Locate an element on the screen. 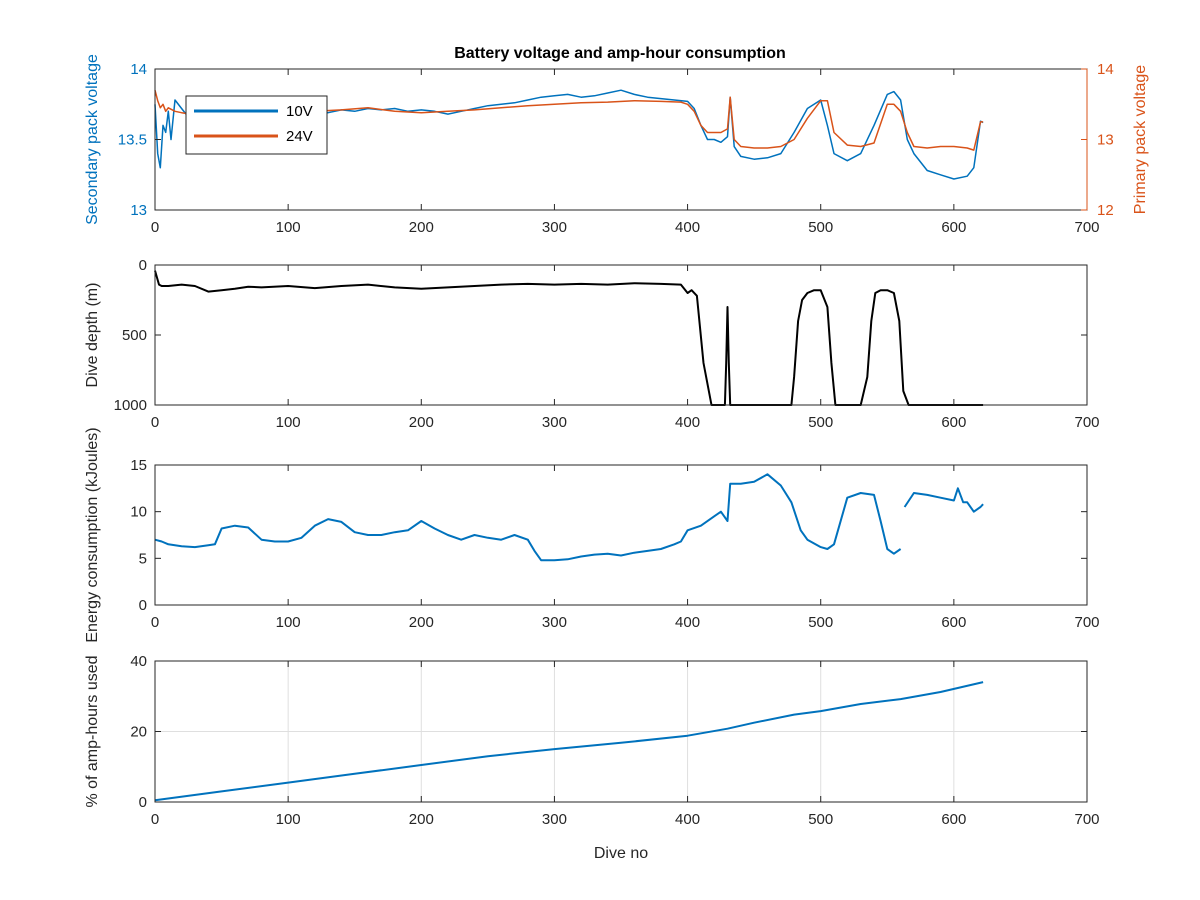 The height and width of the screenshot is (900, 1200). depth-series-0-line is located at coordinates (569, 338).